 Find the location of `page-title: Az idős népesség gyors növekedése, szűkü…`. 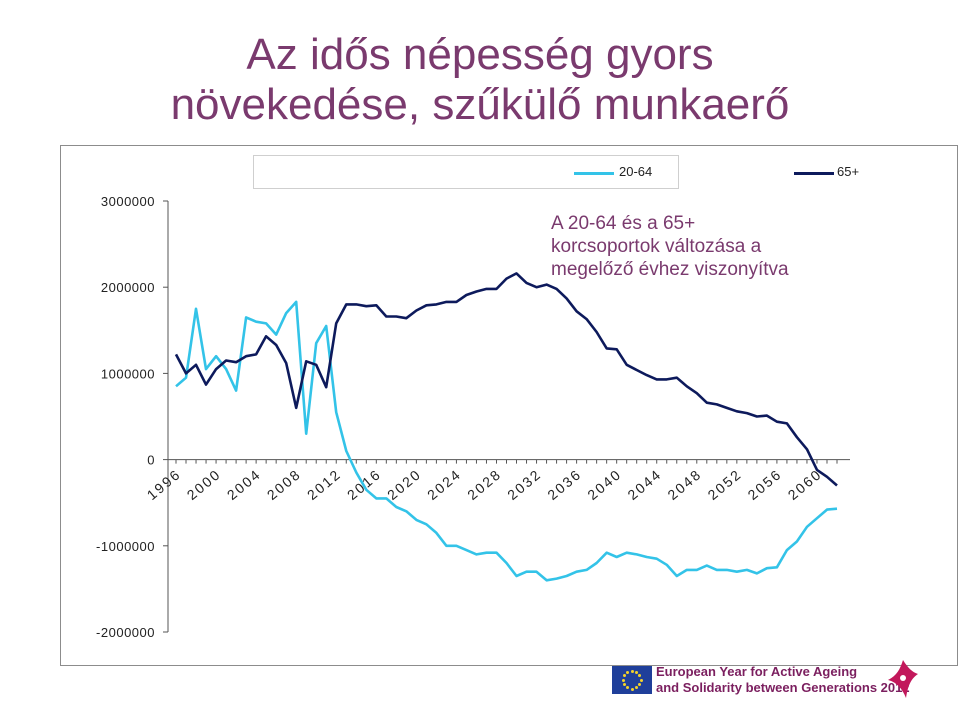

page-title: Az idős népesség gyors növekedése, szűkü… is located at coordinates (480, 80).